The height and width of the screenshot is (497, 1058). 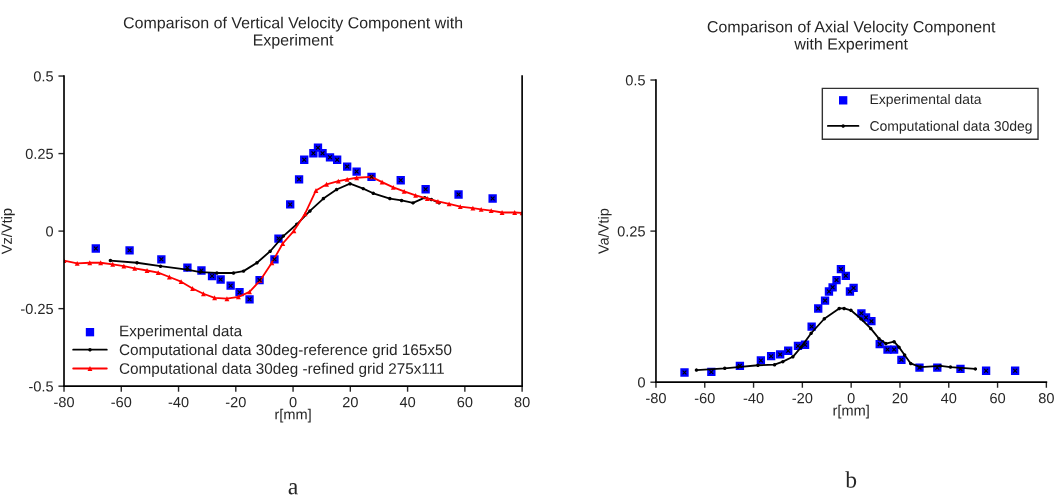 What do you see at coordinates (41, 386) in the screenshot?
I see `y-tick-label: -0.5` at bounding box center [41, 386].